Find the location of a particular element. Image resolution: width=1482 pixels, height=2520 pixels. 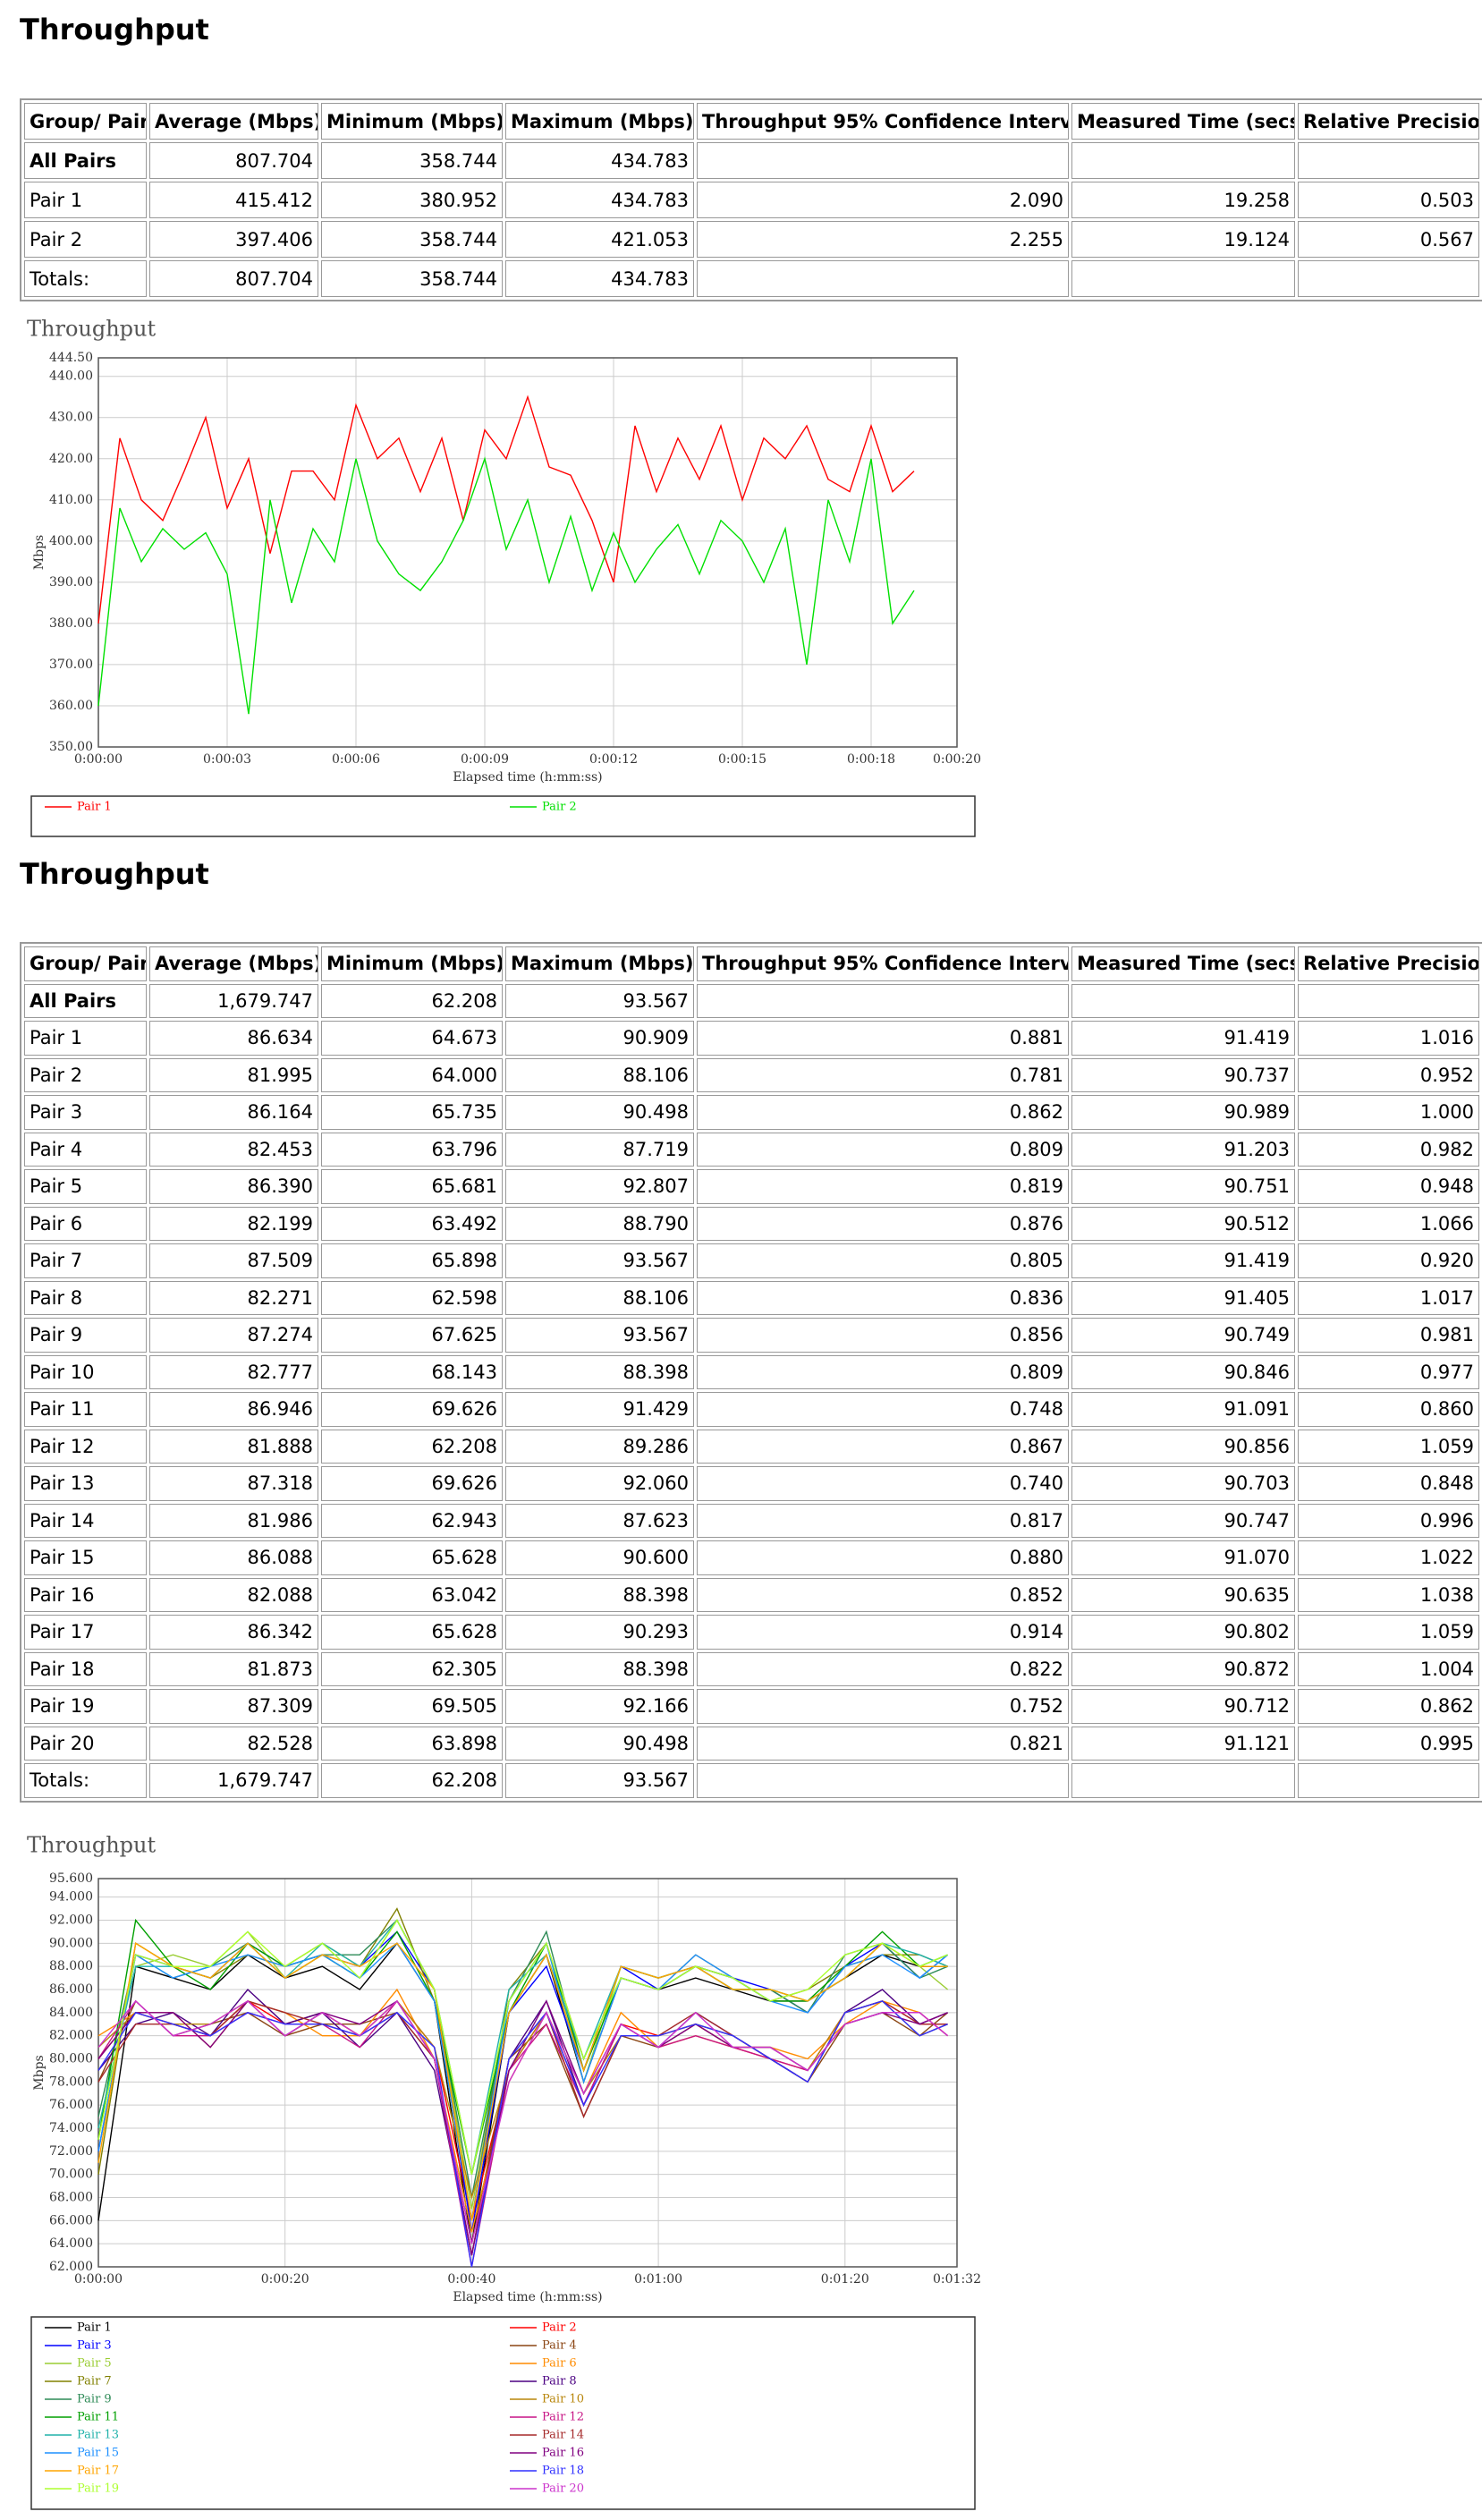

table-cell: Pair 13 is located at coordinates (86, 1483).